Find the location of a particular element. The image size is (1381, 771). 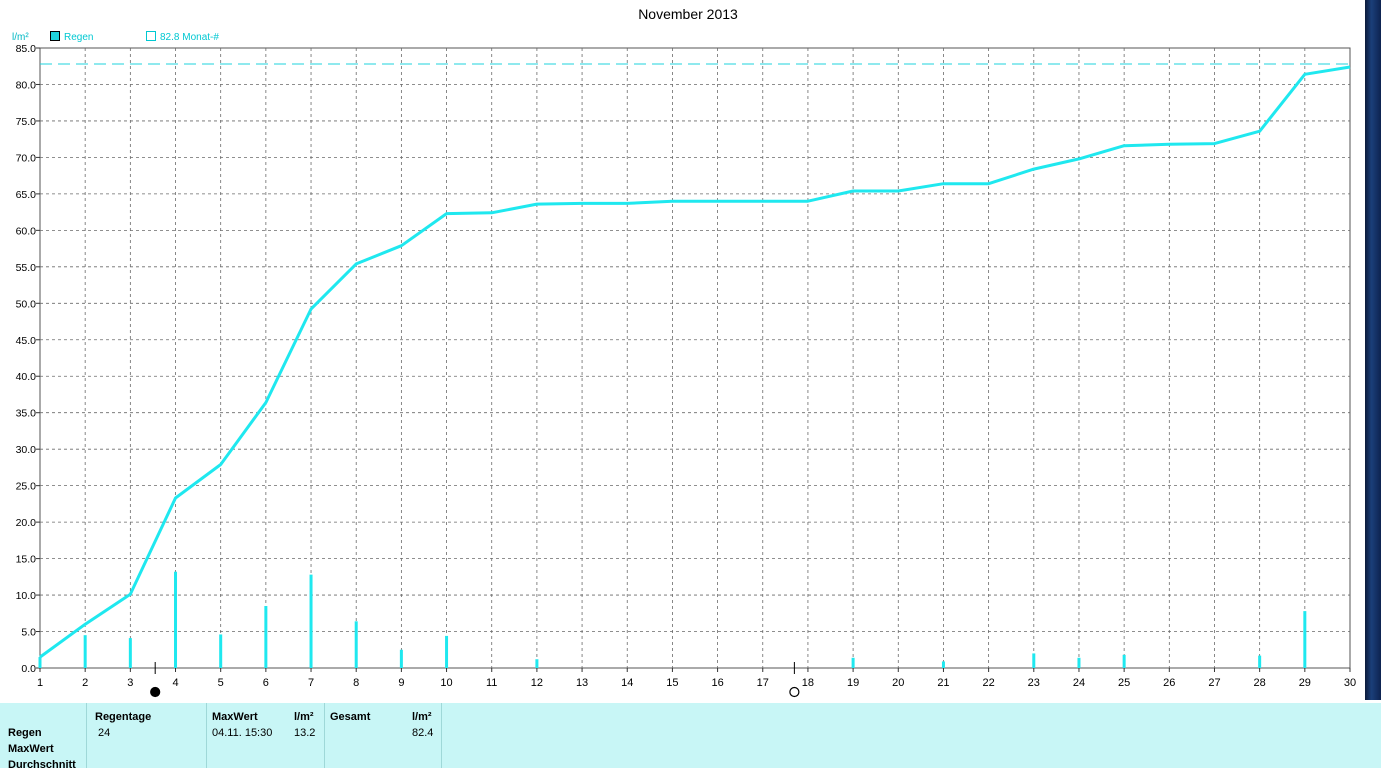

x-tick-label: 18 is located at coordinates (808, 683).